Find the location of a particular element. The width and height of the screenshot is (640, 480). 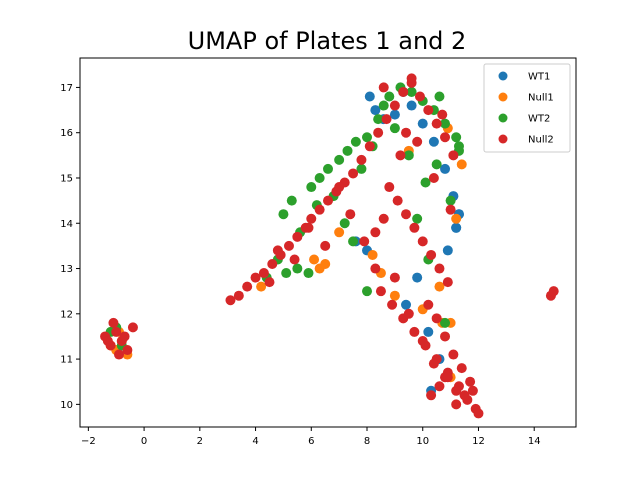

legend-marker-wt2 is located at coordinates (503, 118).